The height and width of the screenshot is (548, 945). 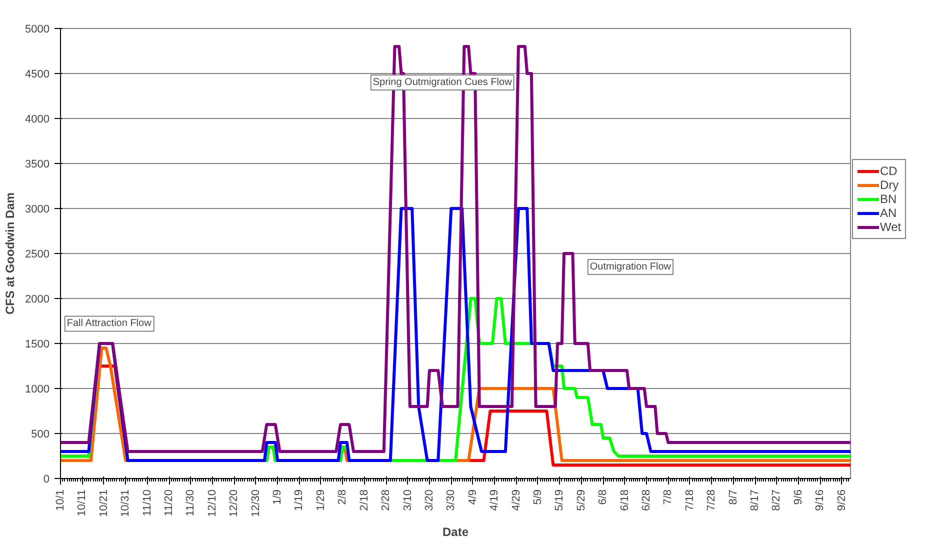 I want to click on x-tick-label: 7/28, so click(x=712, y=500).